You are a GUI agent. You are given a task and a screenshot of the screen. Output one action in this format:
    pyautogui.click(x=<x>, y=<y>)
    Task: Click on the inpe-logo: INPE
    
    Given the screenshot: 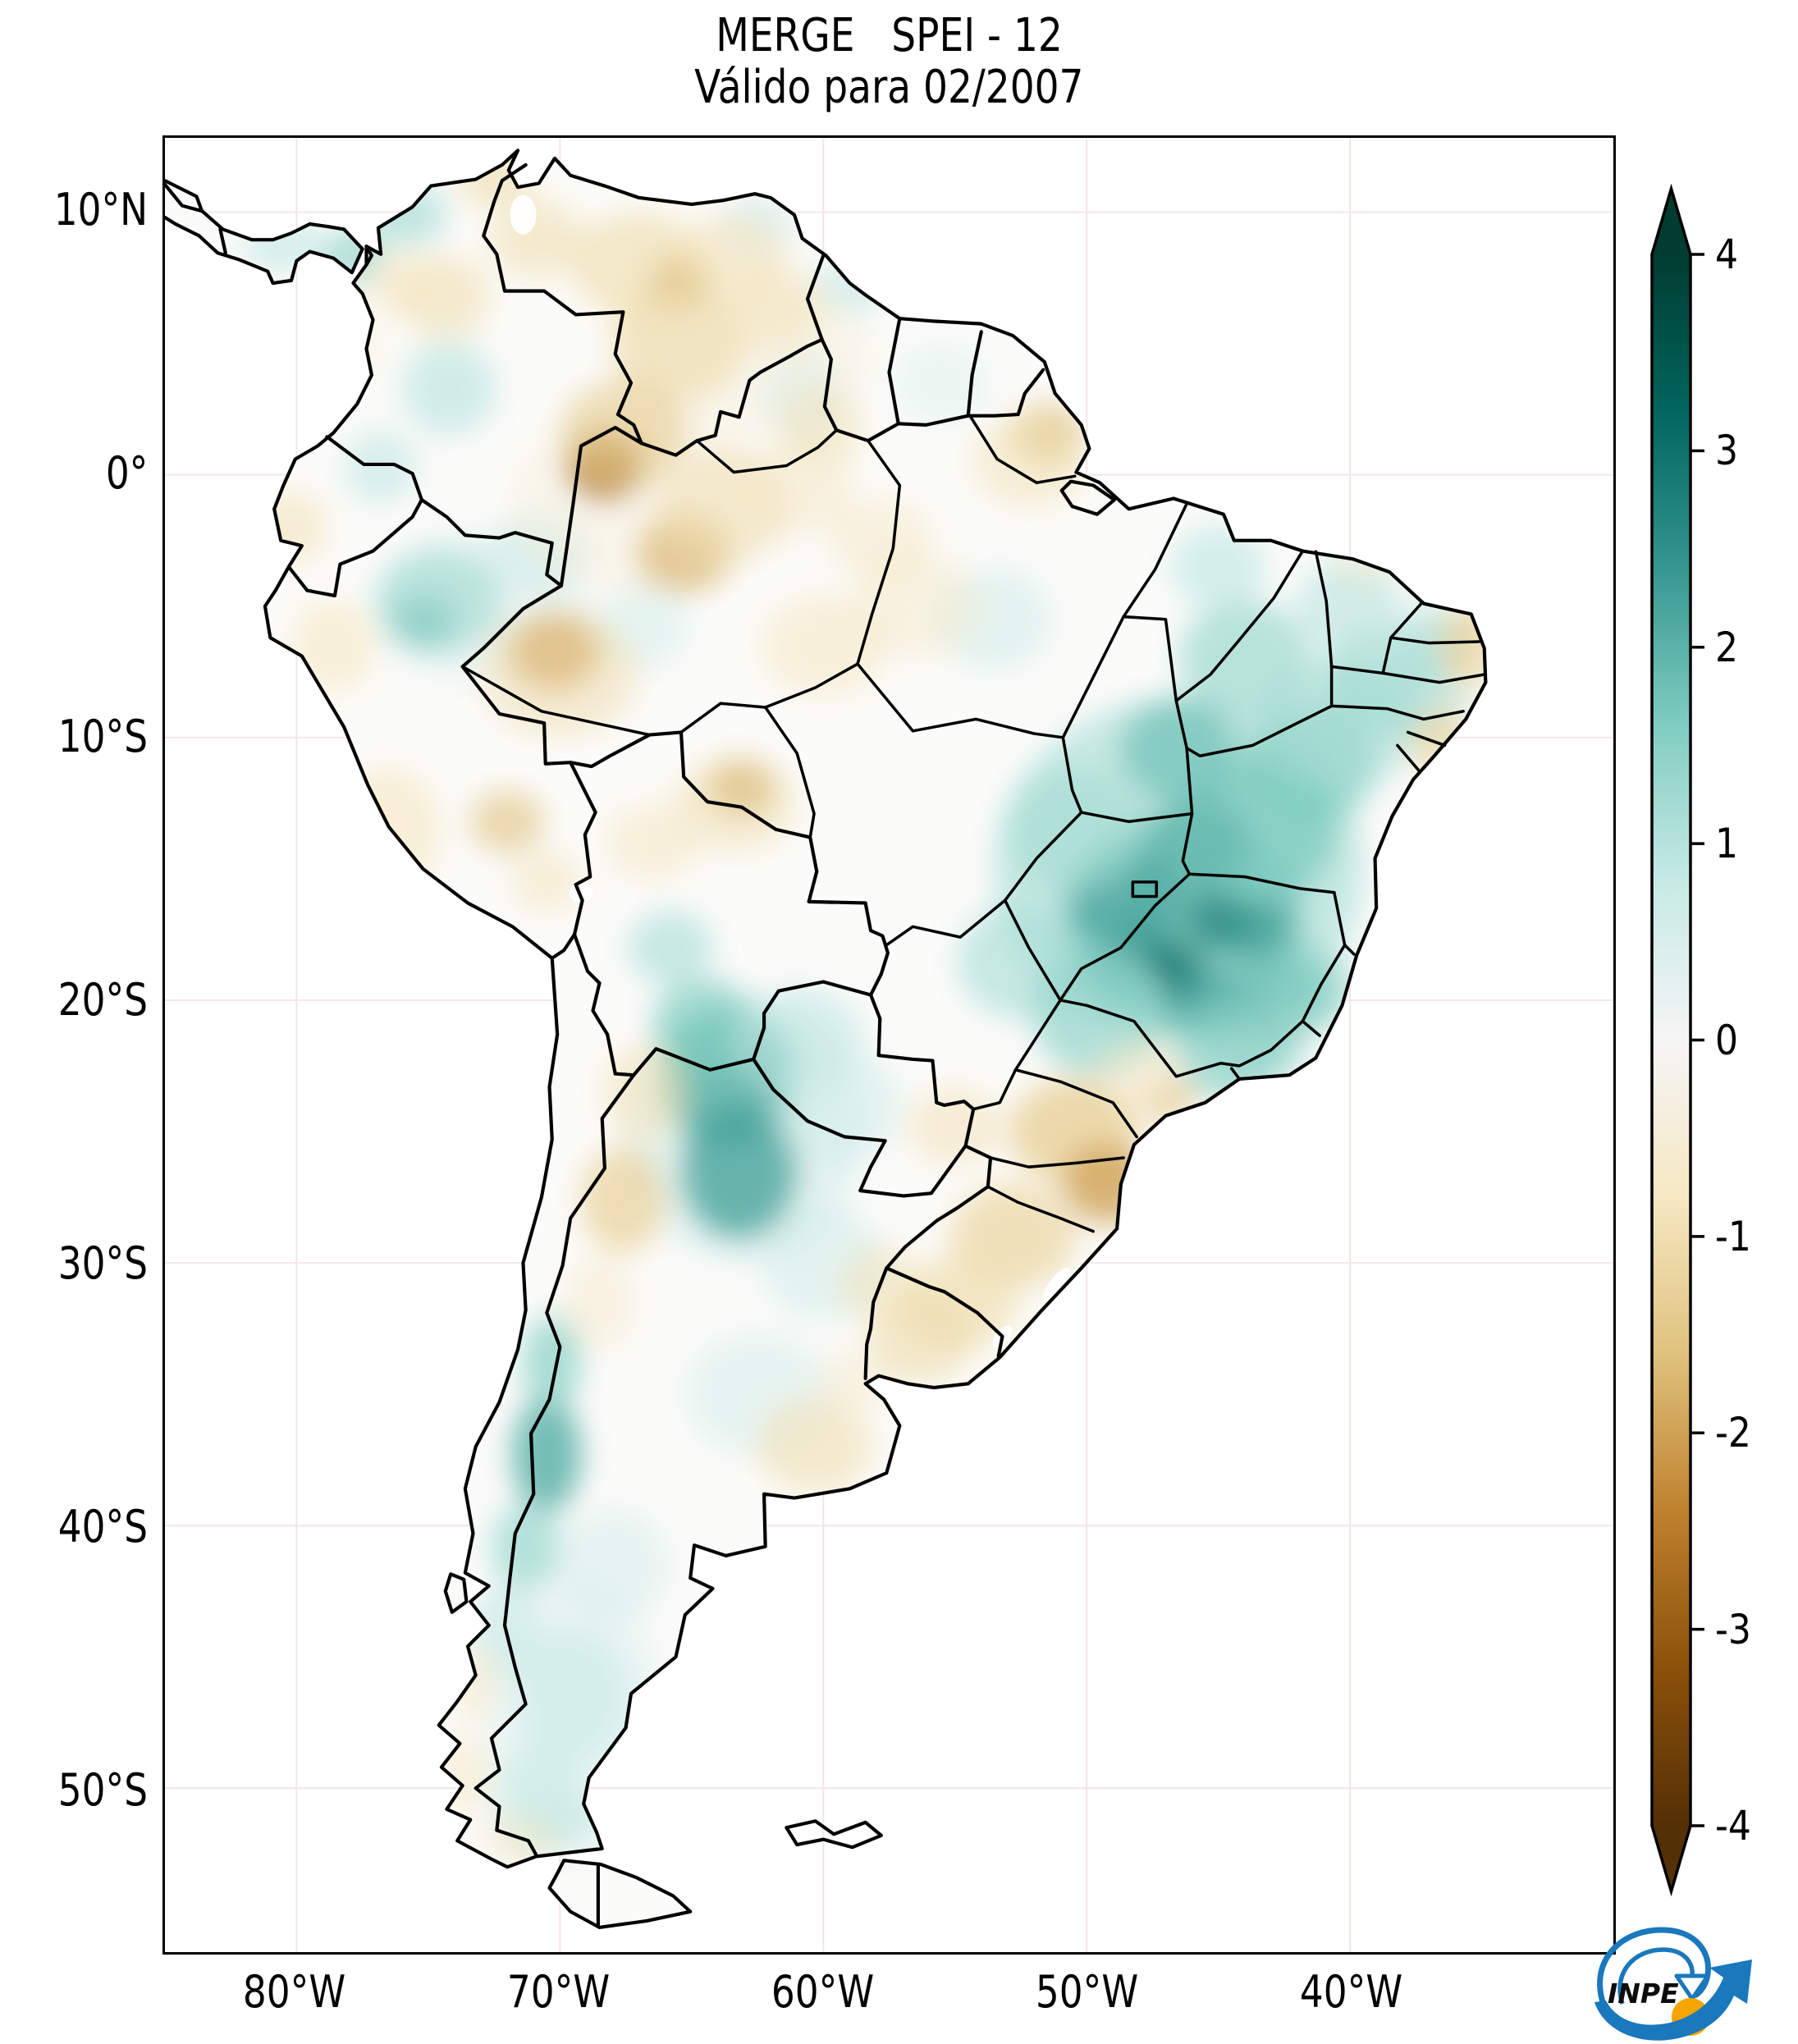 What is the action you would take?
    pyautogui.click(x=1674, y=1983)
    